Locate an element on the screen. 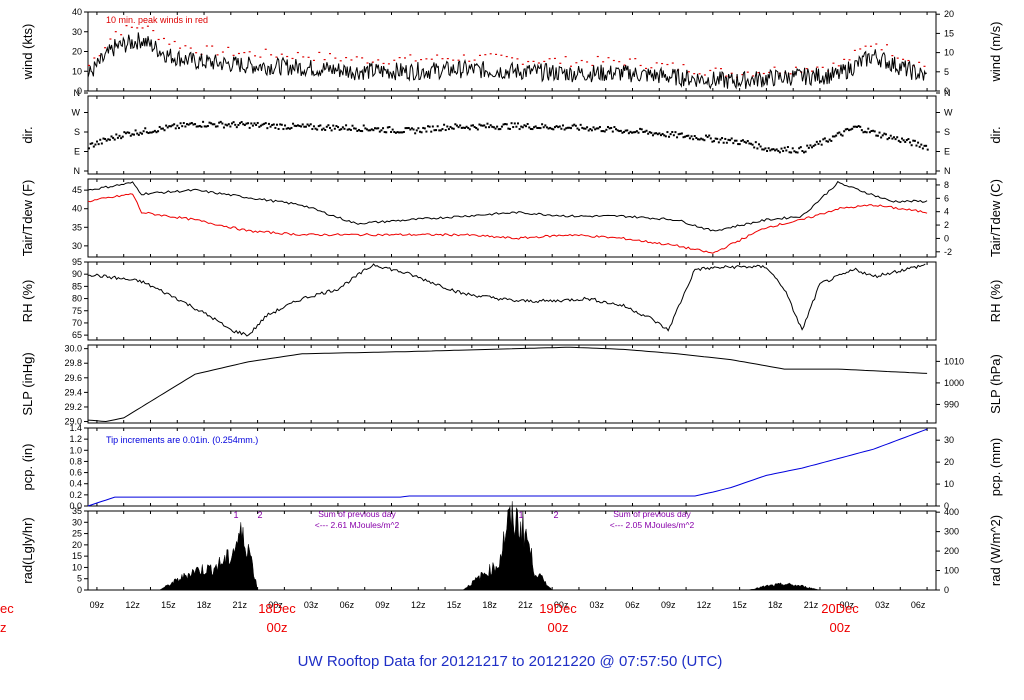  ytick-label-right: 6 is located at coordinates (946, 198).